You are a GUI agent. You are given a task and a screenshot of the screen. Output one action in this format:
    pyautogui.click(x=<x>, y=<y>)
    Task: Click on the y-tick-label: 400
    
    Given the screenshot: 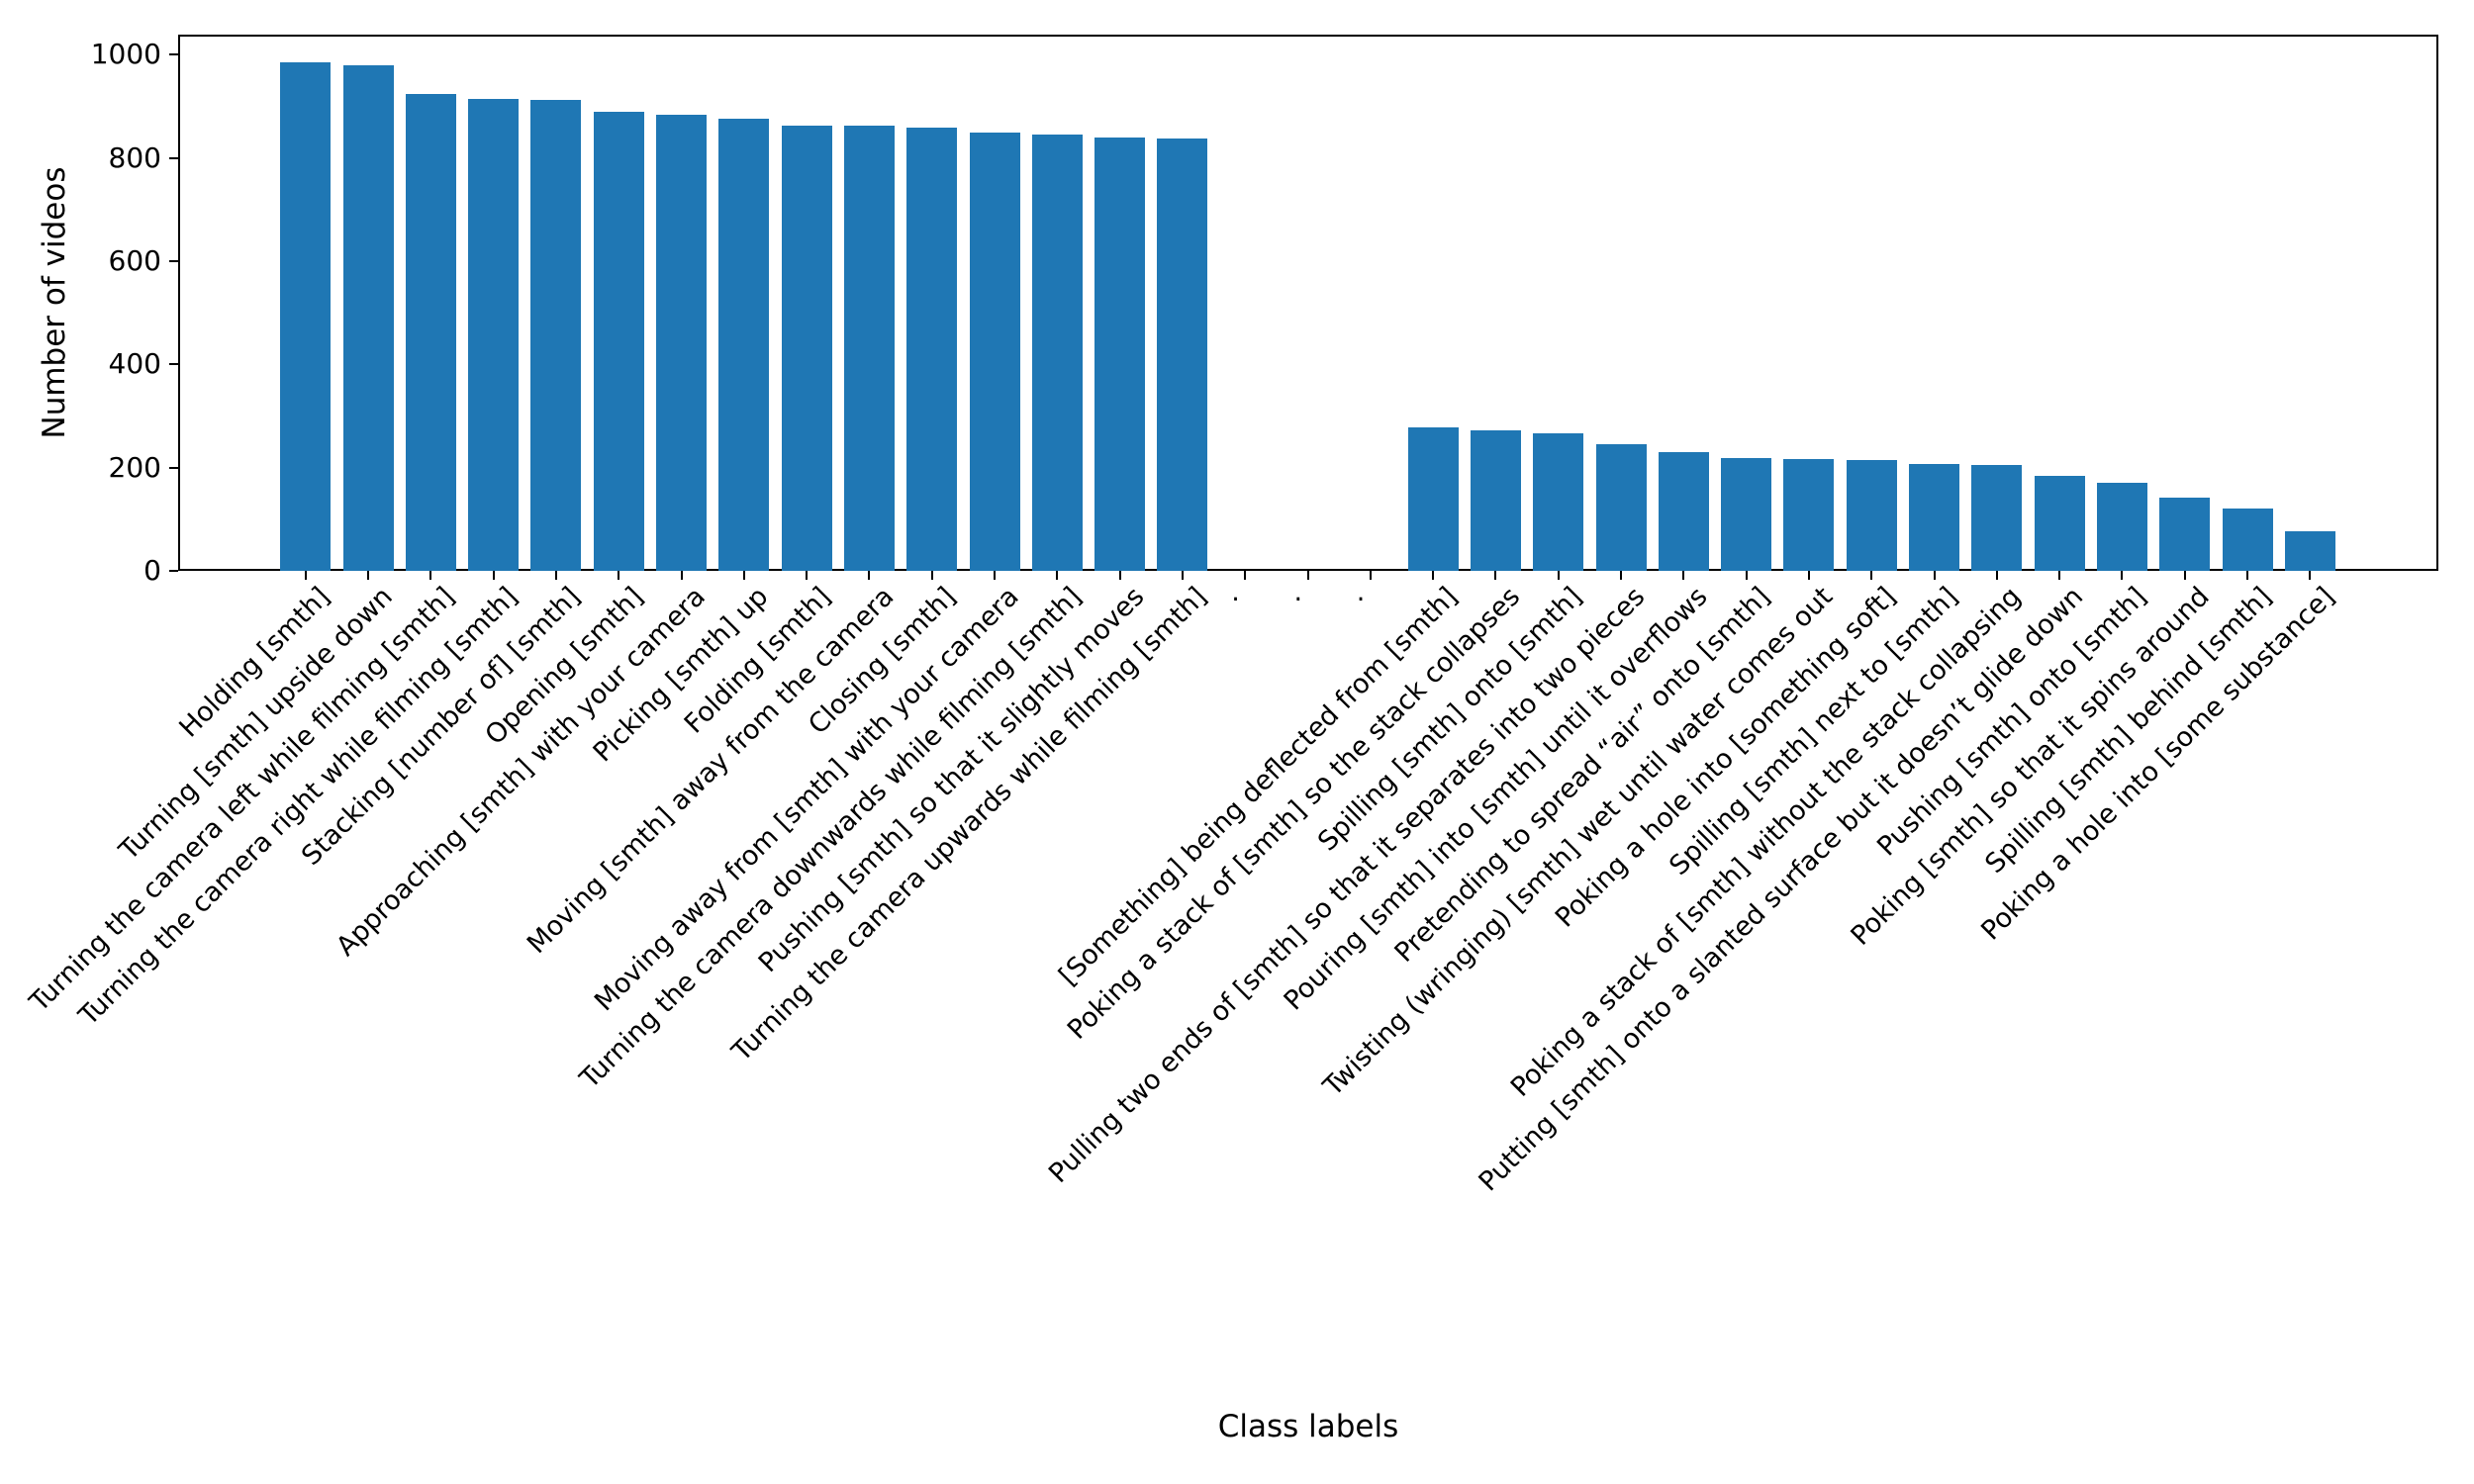 What is the action you would take?
    pyautogui.click(x=134, y=364)
    